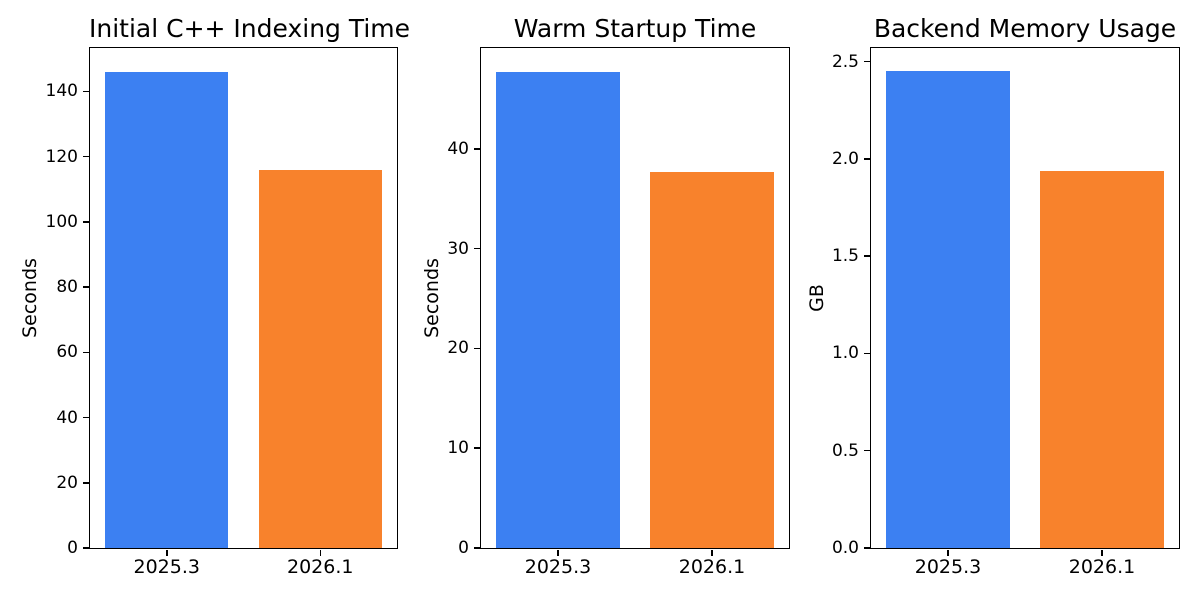  Describe the element at coordinates (67, 287) in the screenshot. I see `y-tick-label: 80` at that location.